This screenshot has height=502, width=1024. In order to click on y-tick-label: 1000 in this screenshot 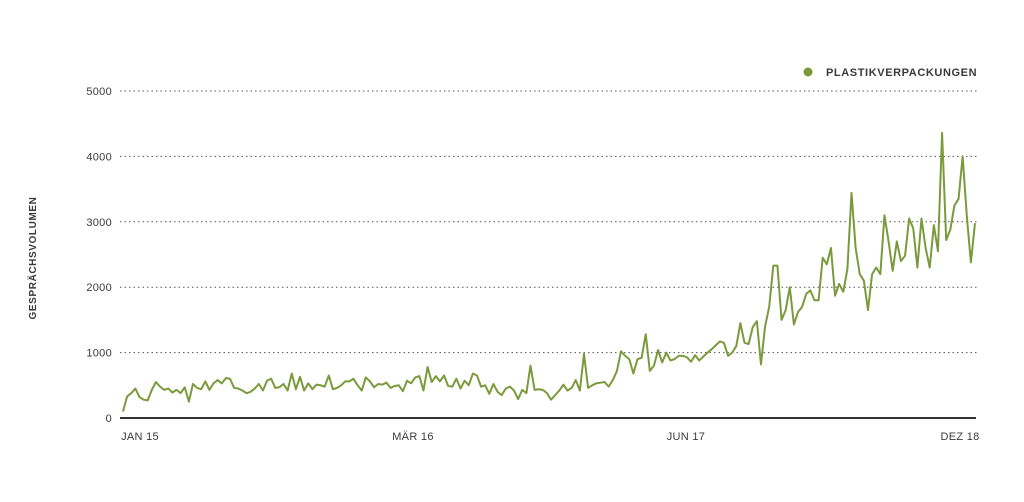, I will do `click(99, 354)`.